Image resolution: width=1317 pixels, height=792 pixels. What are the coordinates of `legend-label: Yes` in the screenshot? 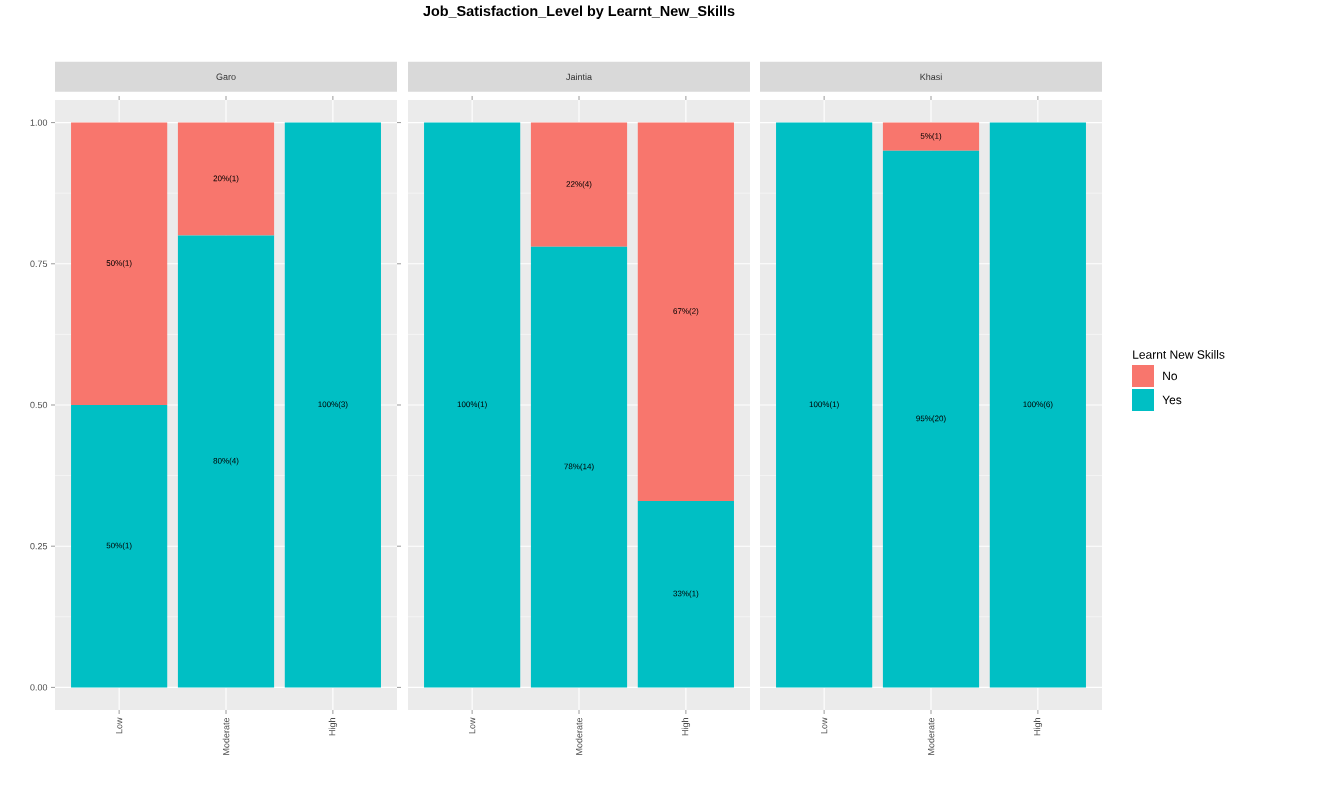 It's located at (1172, 400).